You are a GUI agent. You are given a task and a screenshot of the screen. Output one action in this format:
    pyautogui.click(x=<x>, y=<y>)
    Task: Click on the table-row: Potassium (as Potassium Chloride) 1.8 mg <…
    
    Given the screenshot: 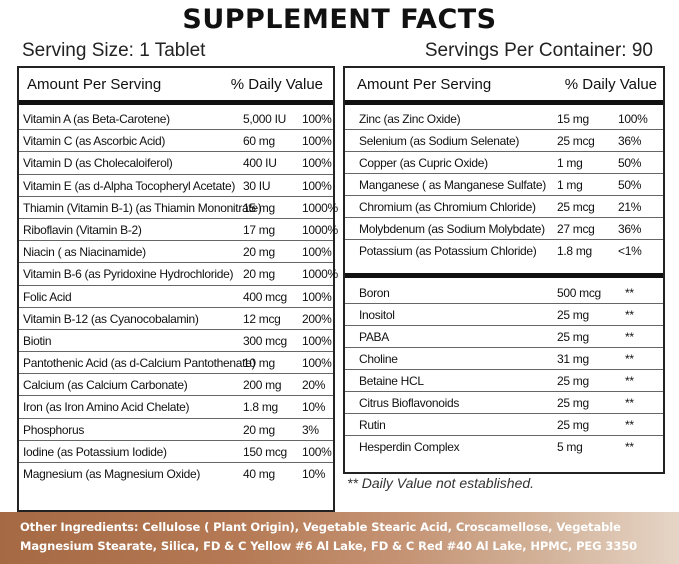 What is the action you would take?
    pyautogui.click(x=504, y=250)
    